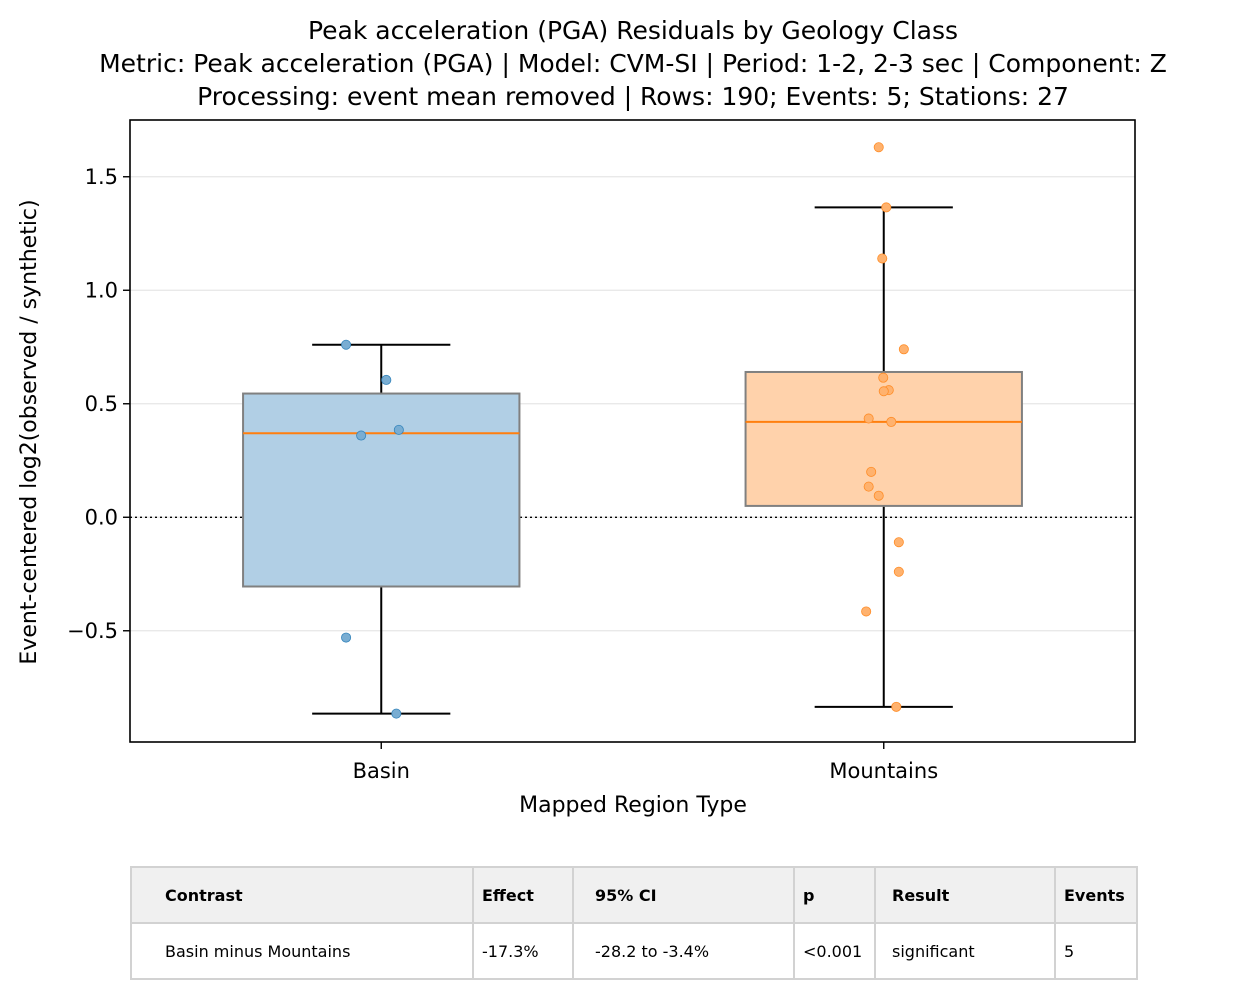  What do you see at coordinates (523, 895) in the screenshot?
I see `header-effect: Effect` at bounding box center [523, 895].